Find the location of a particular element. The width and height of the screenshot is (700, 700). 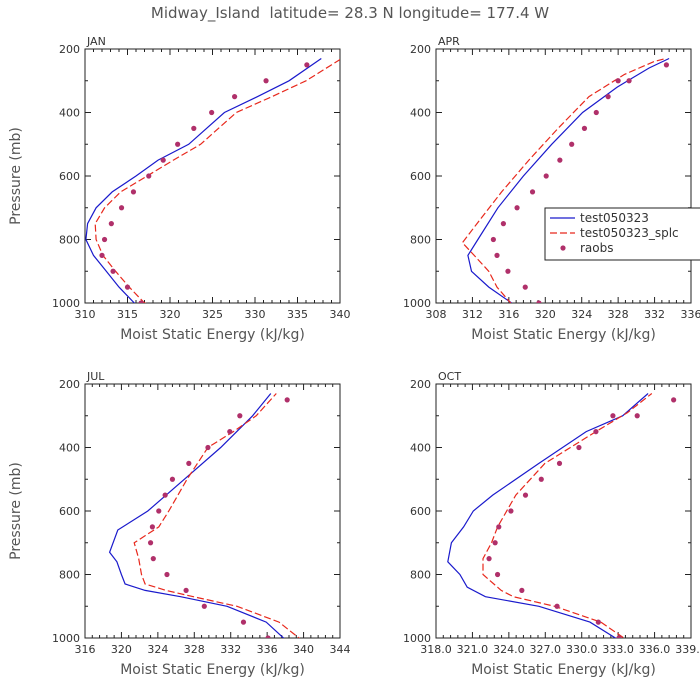

x-tick-label: 336.0 is located at coordinates (655, 649).